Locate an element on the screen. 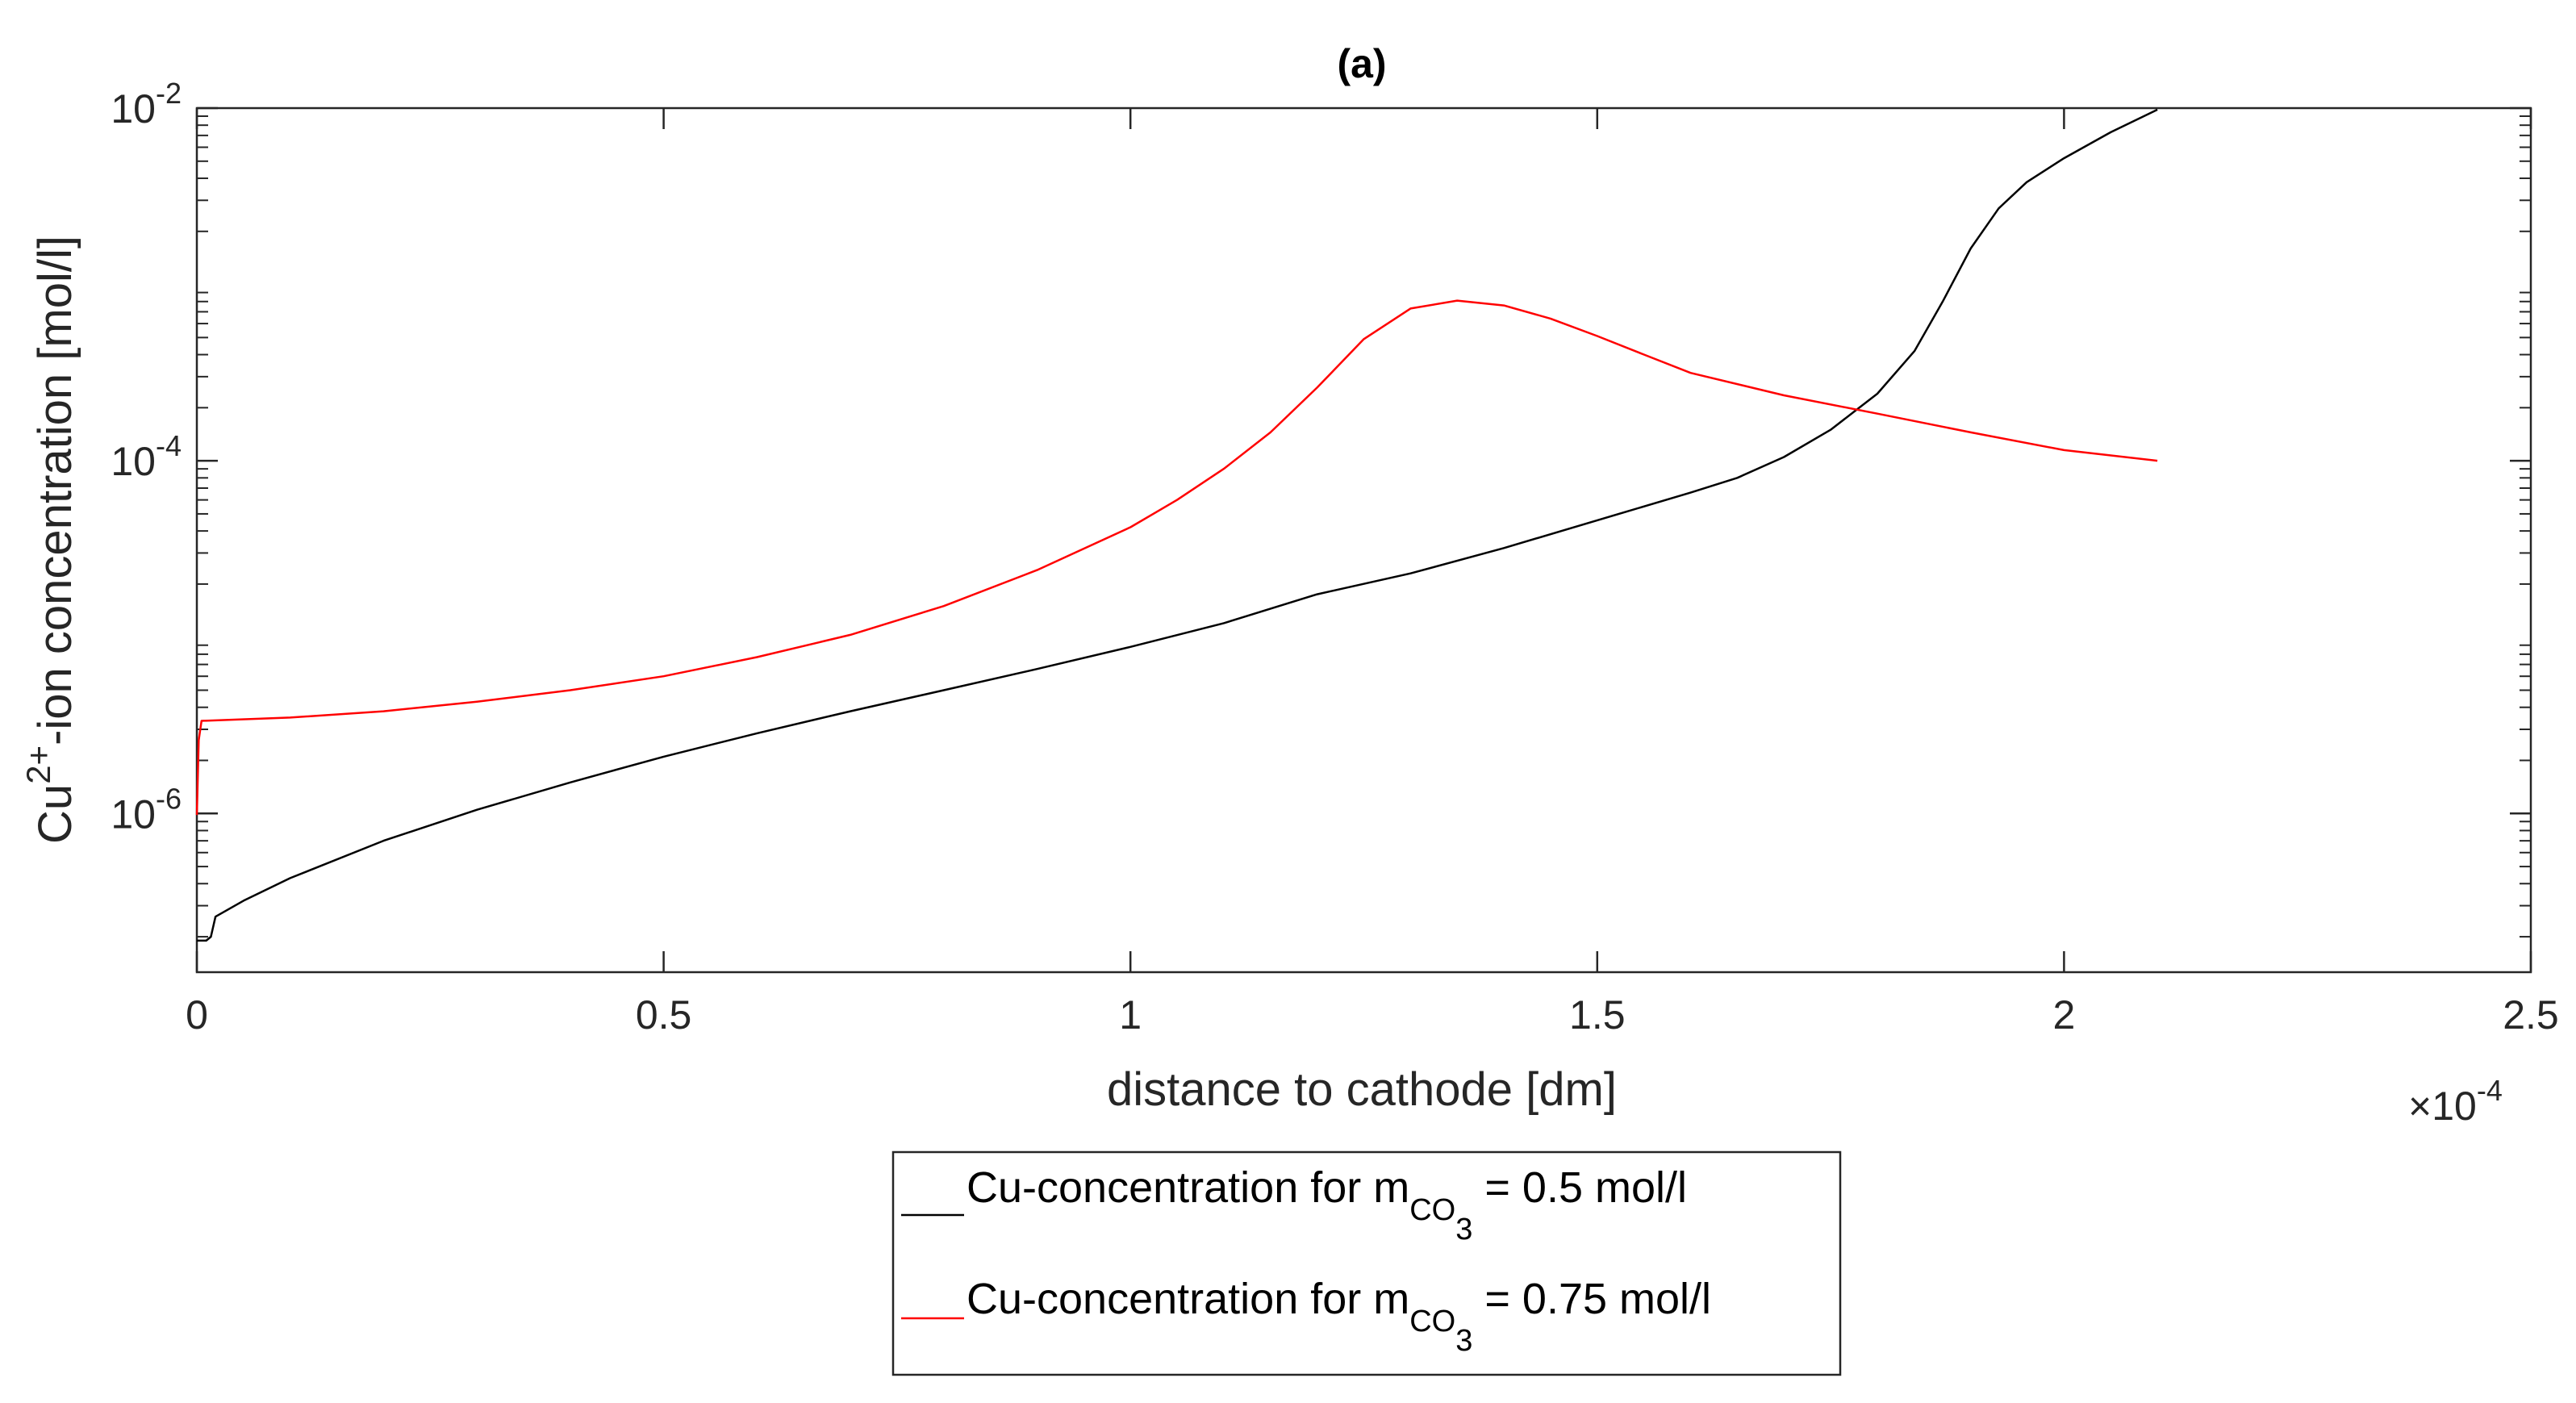 This screenshot has height=1403, width=2576. chart-title: (a) is located at coordinates (1361, 63).